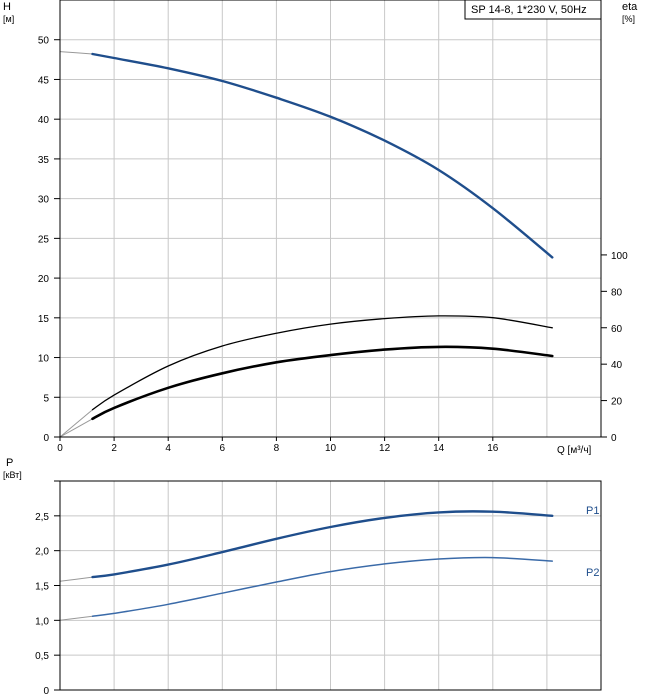 The image size is (658, 700). What do you see at coordinates (76, 618) in the screenshot?
I see `power-curve-p2-extrapolated` at bounding box center [76, 618].